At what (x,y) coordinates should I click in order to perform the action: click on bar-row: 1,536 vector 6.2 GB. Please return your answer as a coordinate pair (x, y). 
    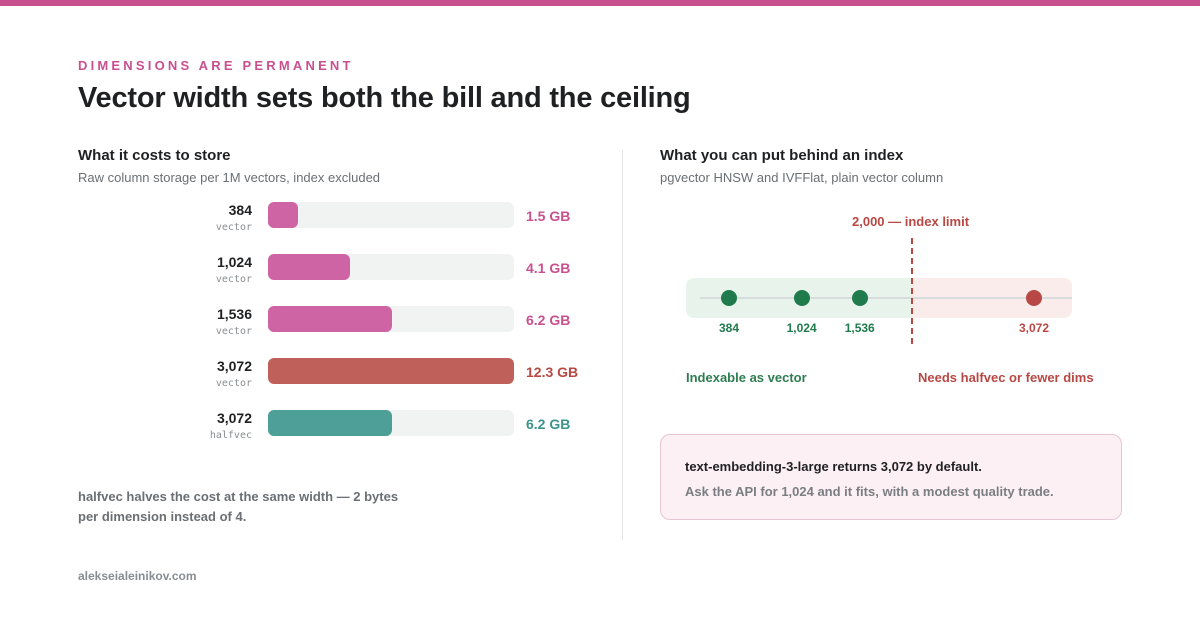
    Looking at the image, I should click on (338, 320).